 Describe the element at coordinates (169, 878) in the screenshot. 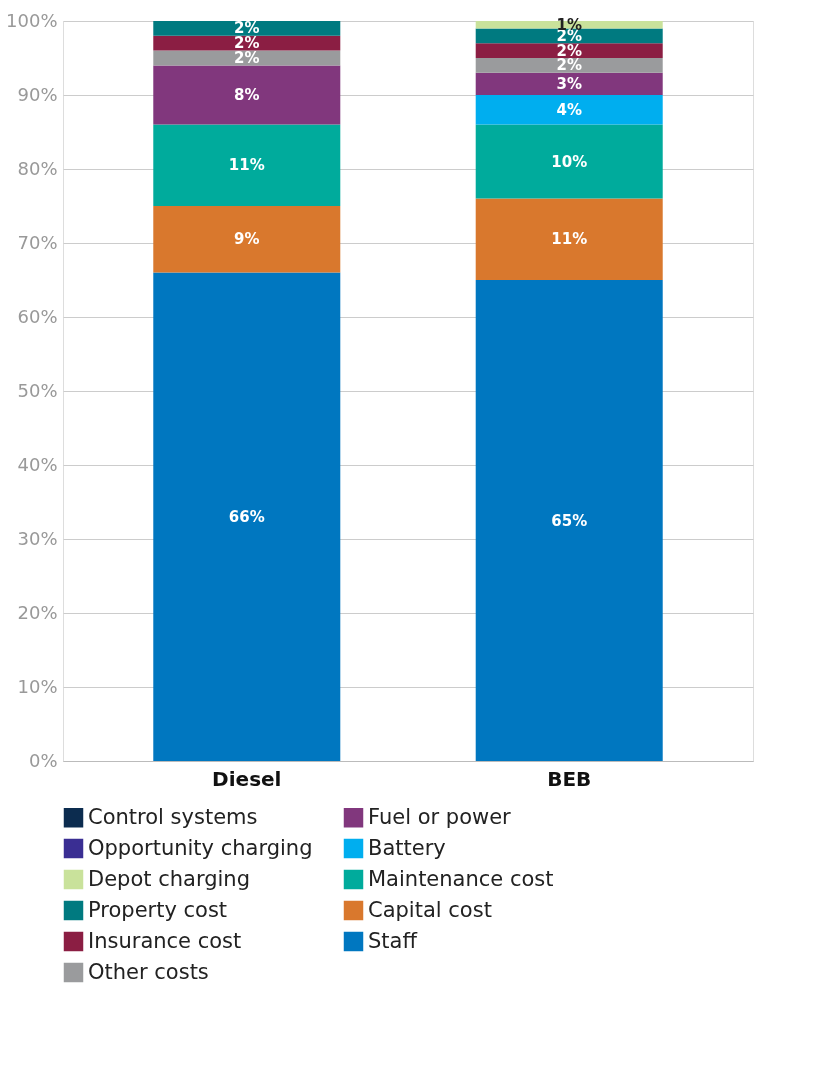

I see `legend-label: Depot charging` at that location.